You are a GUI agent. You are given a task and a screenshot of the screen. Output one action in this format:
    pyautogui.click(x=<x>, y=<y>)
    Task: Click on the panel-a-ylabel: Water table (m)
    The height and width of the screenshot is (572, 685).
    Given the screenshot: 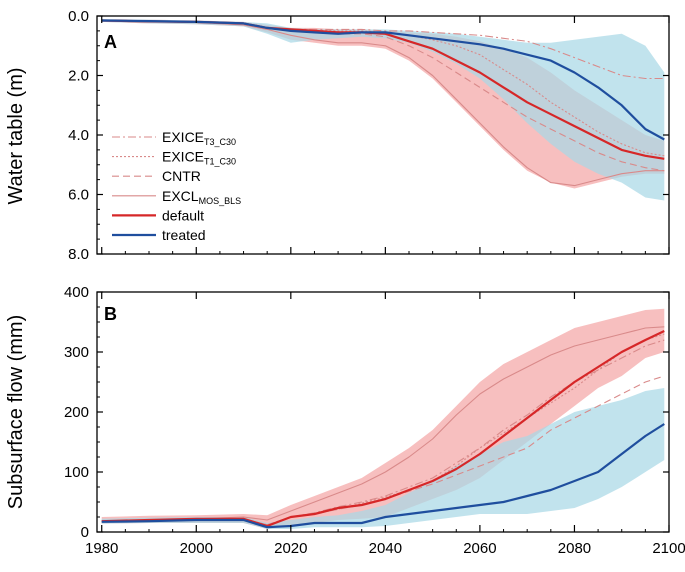 What is the action you would take?
    pyautogui.click(x=16, y=135)
    